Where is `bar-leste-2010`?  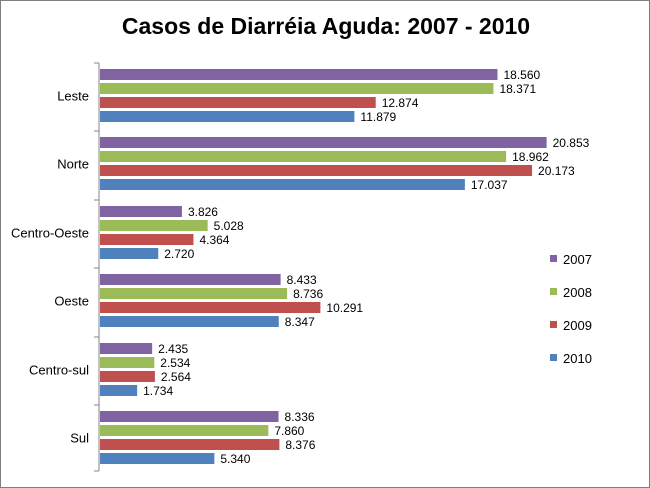
bar-leste-2010 is located at coordinates (227, 116).